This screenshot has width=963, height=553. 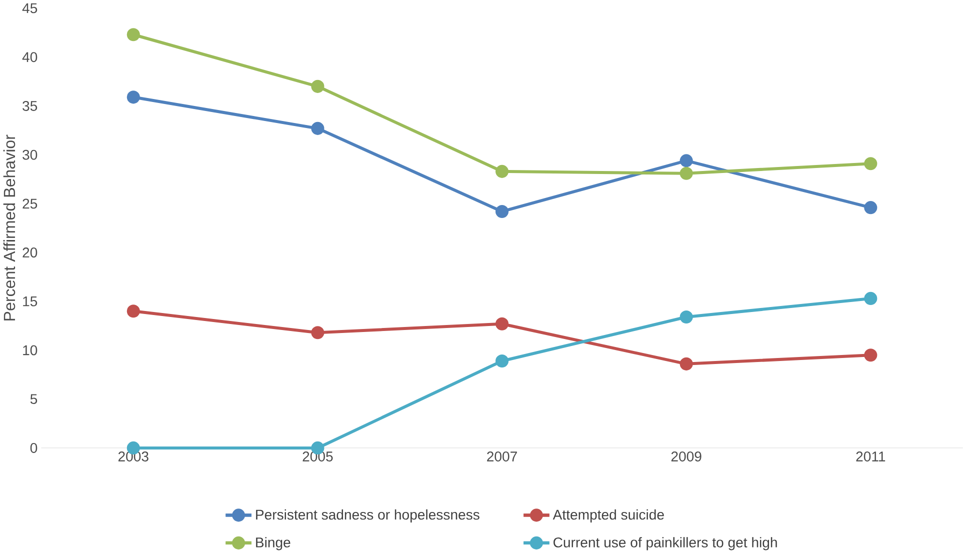 I want to click on x-tick-label: 2011, so click(x=871, y=457).